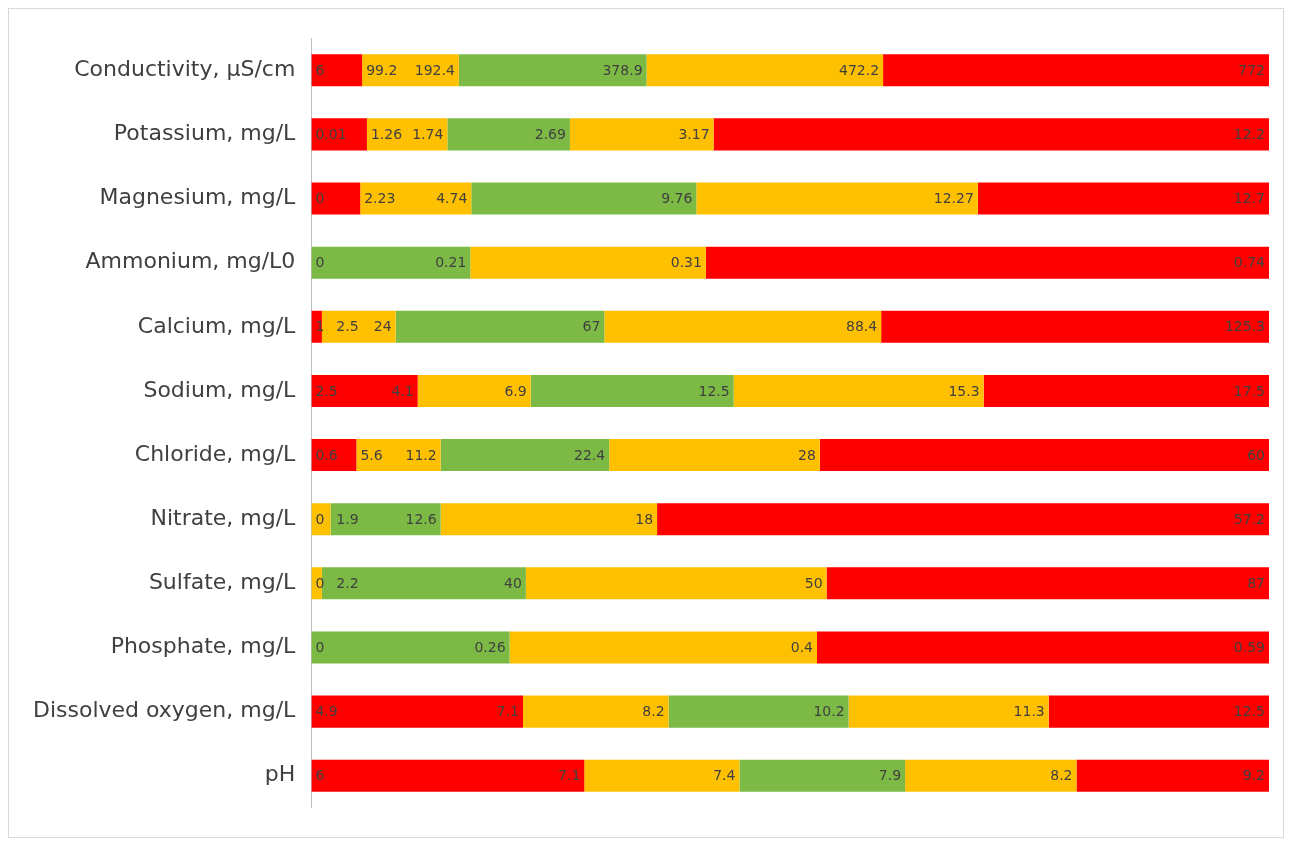  Describe the element at coordinates (382, 69) in the screenshot. I see `annotation: 99.2` at that location.